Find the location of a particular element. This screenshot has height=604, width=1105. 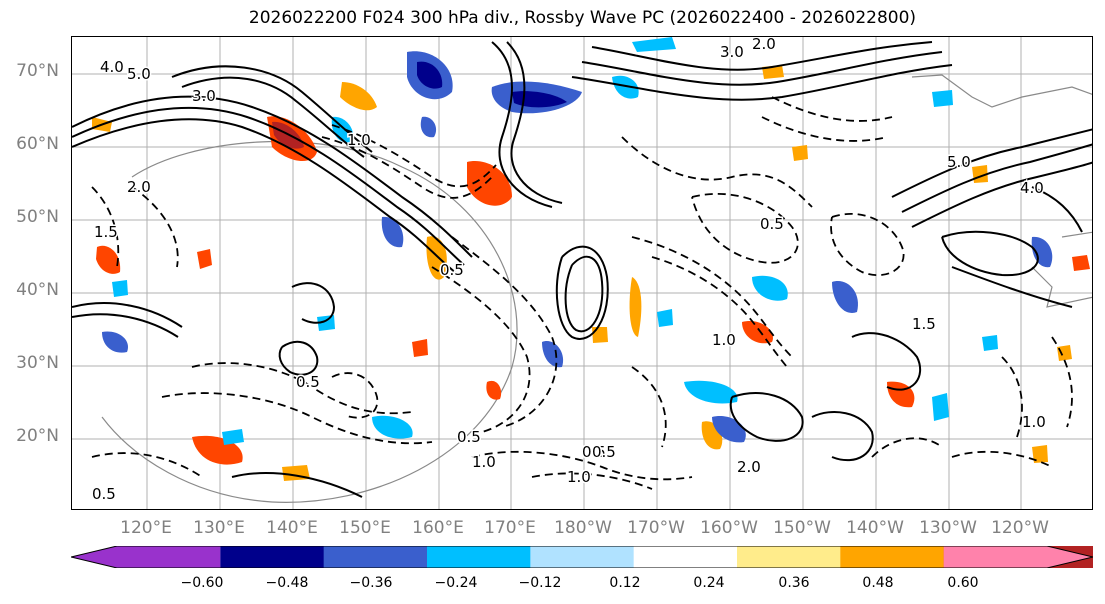

colorbar is located at coordinates (582, 557).